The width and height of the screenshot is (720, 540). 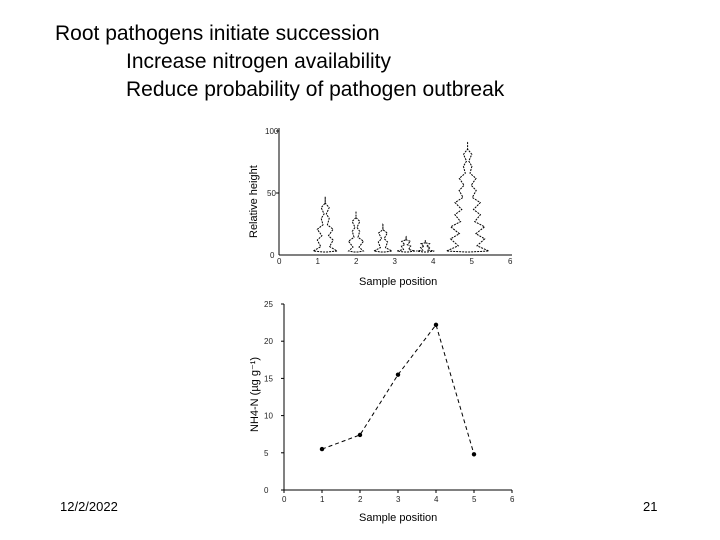 I want to click on tree-silhouettes, so click(x=400, y=197).